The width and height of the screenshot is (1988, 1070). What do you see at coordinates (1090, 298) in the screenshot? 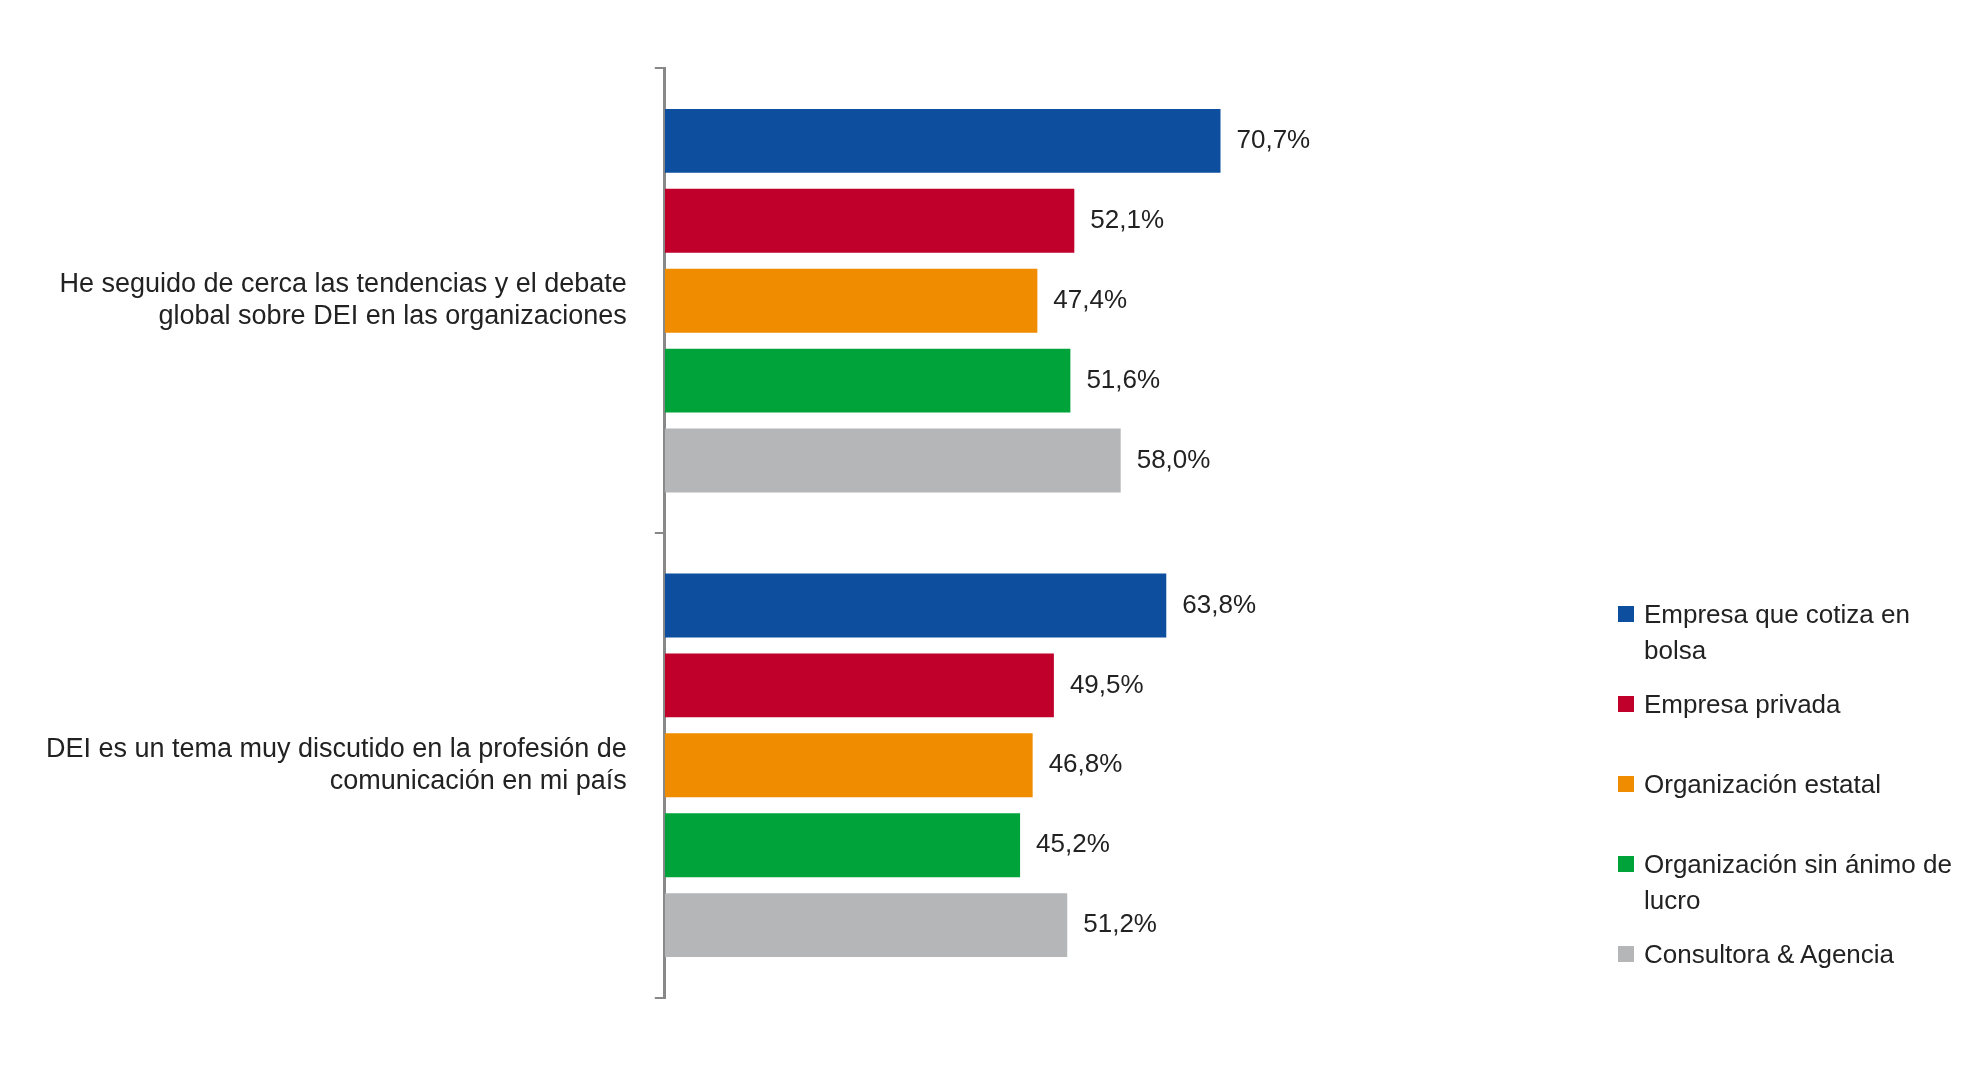
I see `data-label: 47,4%` at bounding box center [1090, 298].